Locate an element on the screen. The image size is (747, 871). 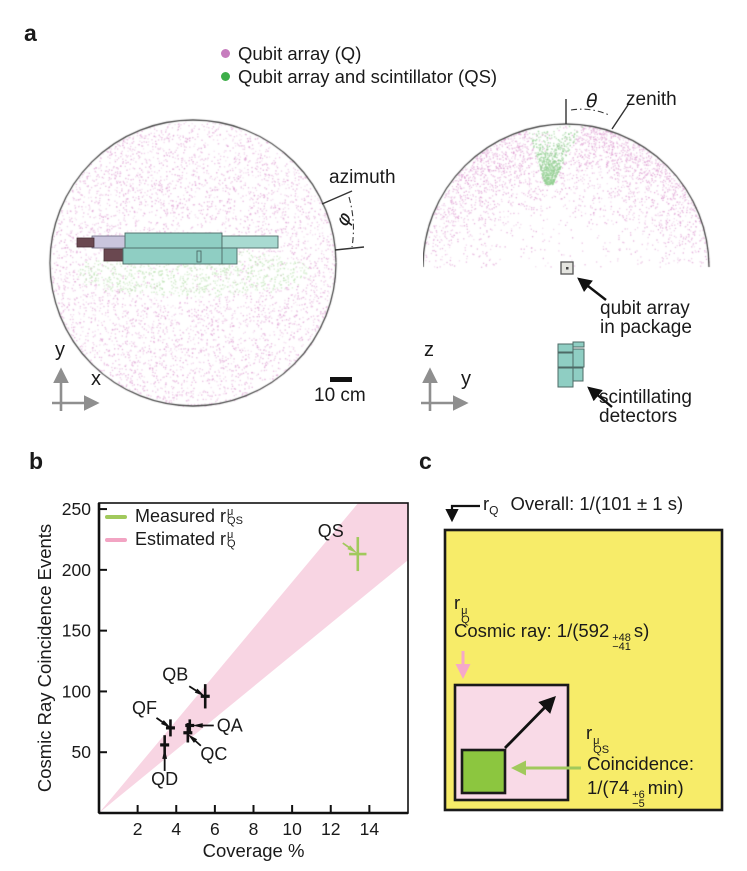
package-label-line1: qubit array is located at coordinates (645, 308).